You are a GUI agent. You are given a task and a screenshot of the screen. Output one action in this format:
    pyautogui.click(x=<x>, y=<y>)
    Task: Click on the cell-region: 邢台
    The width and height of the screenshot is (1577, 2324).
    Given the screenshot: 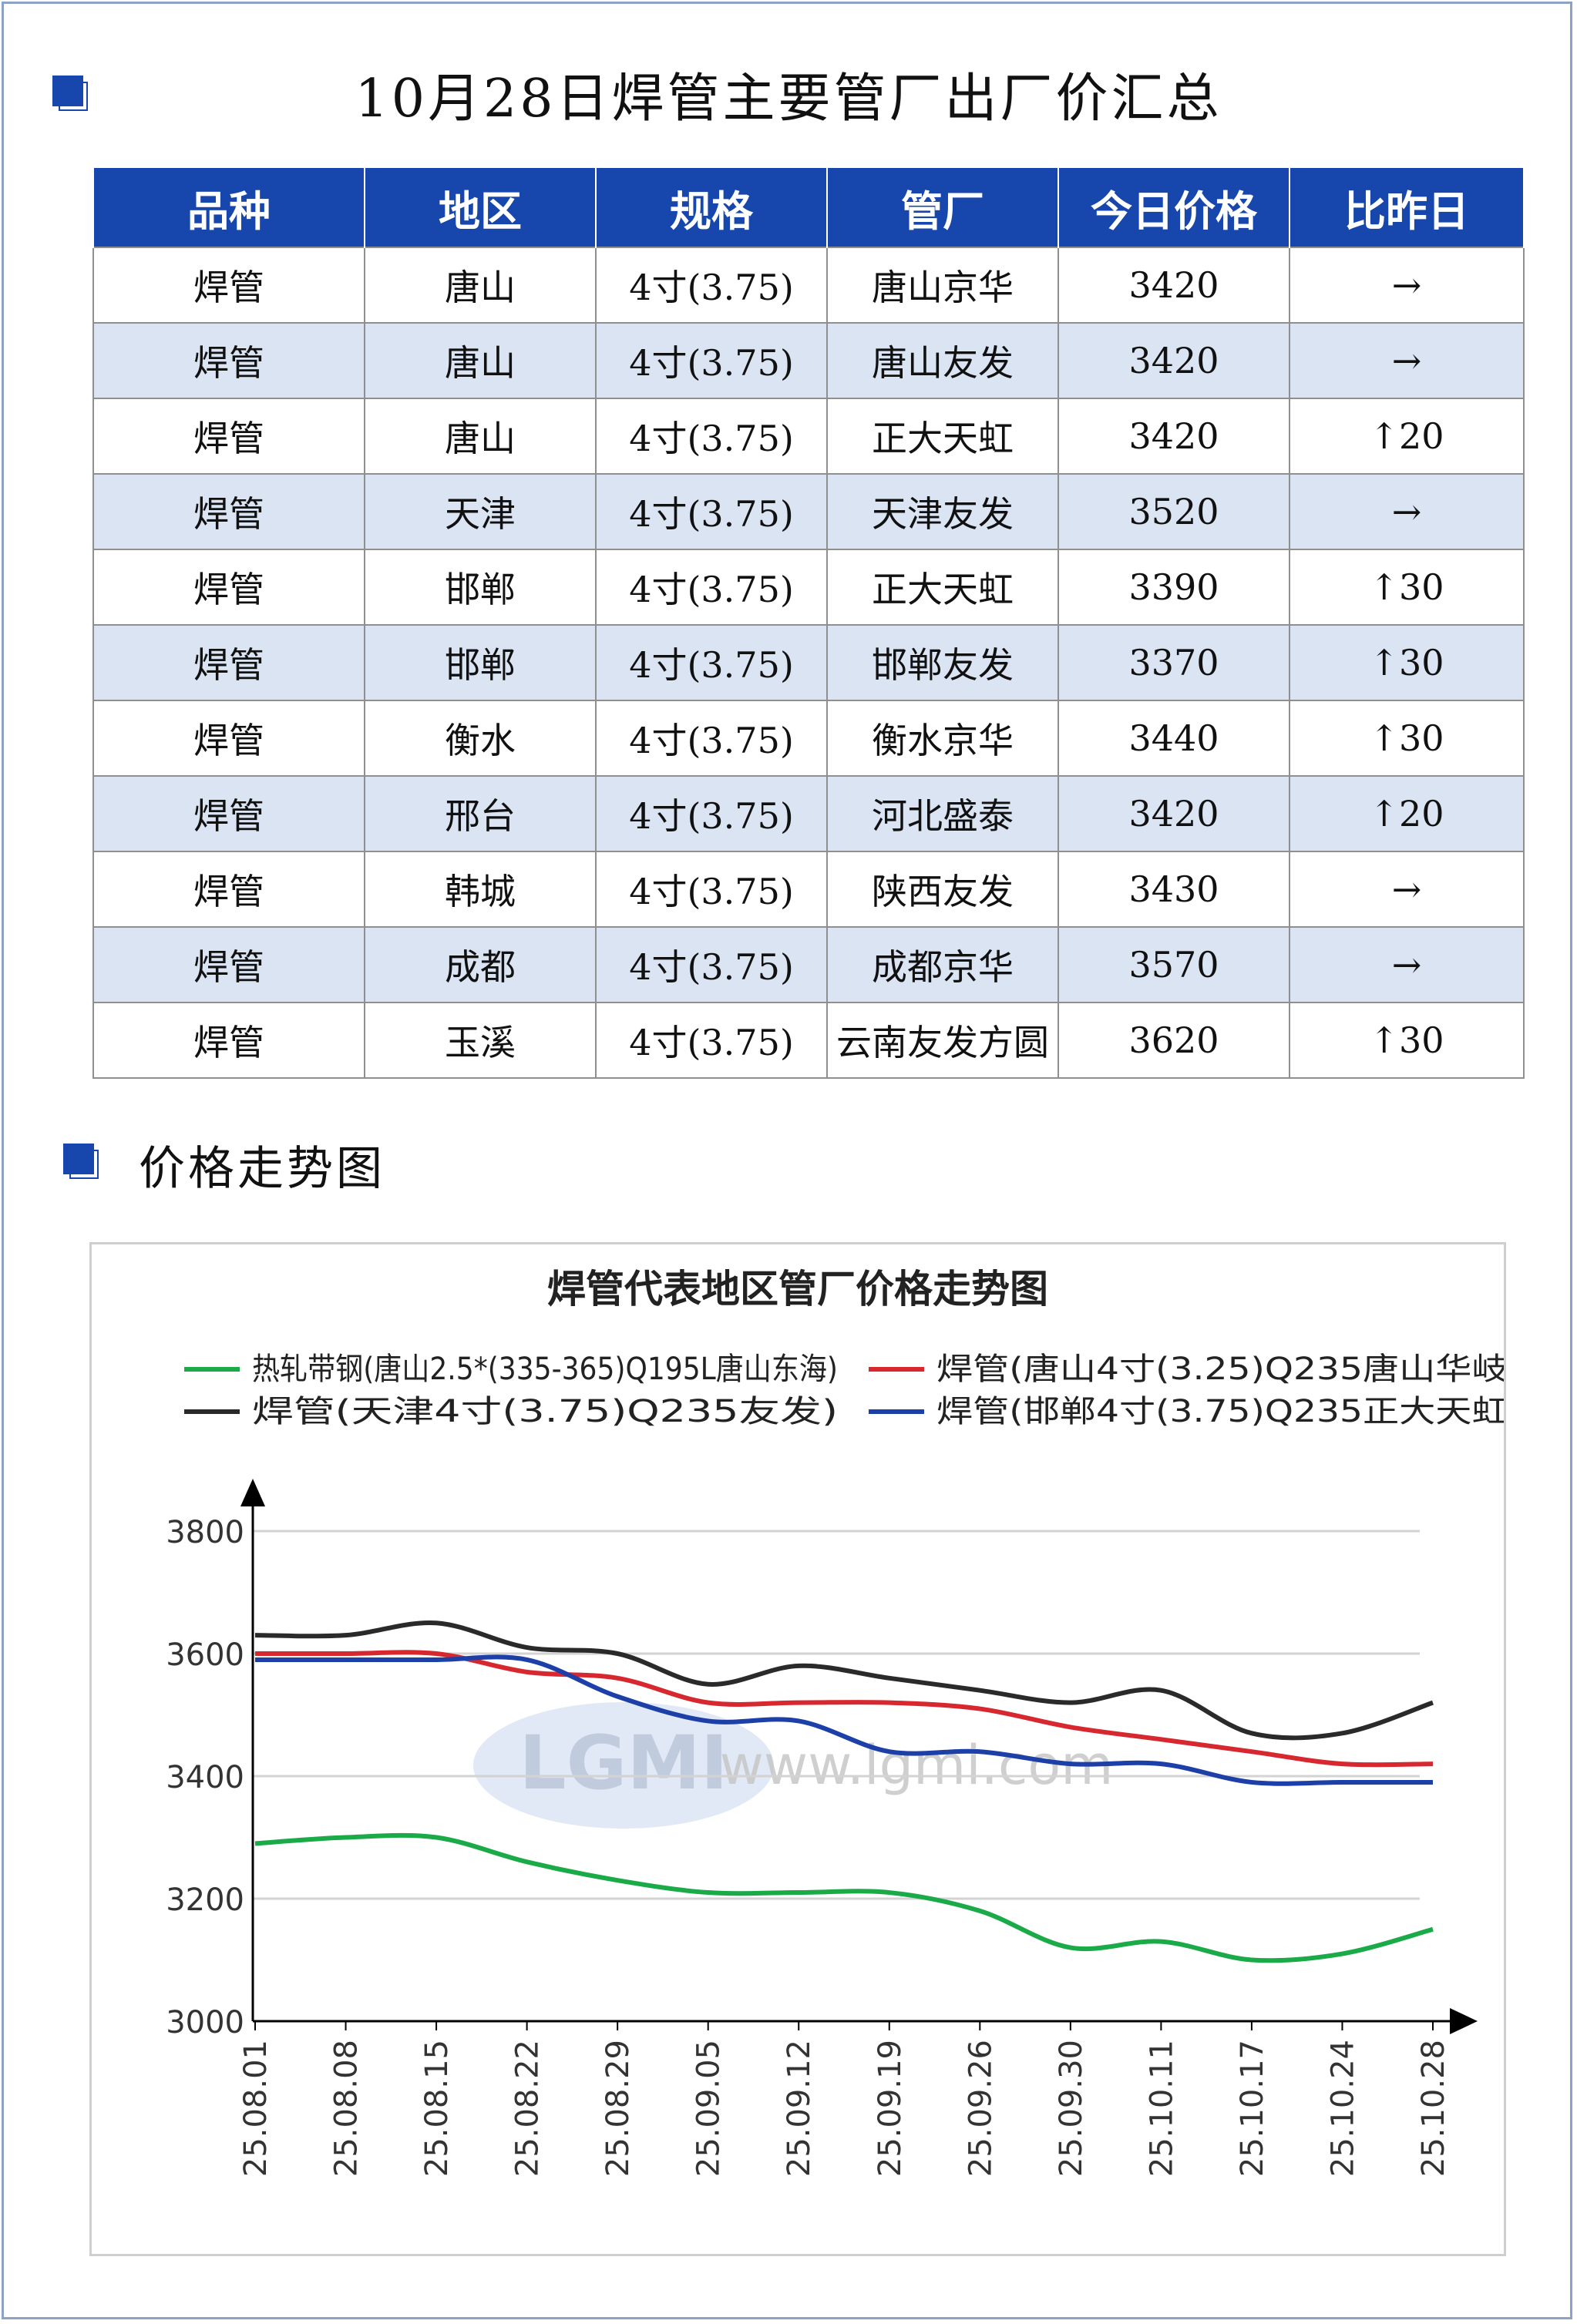 What is the action you would take?
    pyautogui.click(x=480, y=813)
    